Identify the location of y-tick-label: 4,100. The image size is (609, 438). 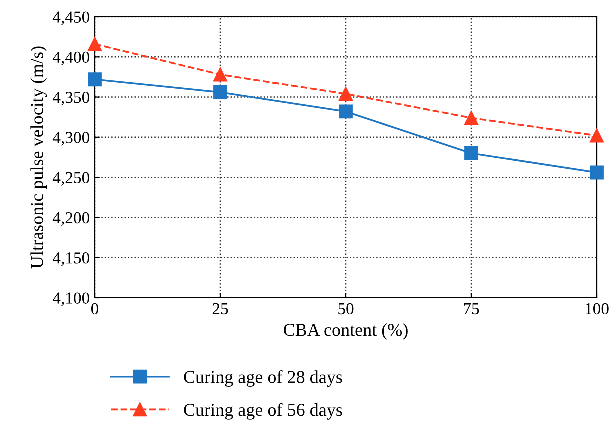
(71, 299).